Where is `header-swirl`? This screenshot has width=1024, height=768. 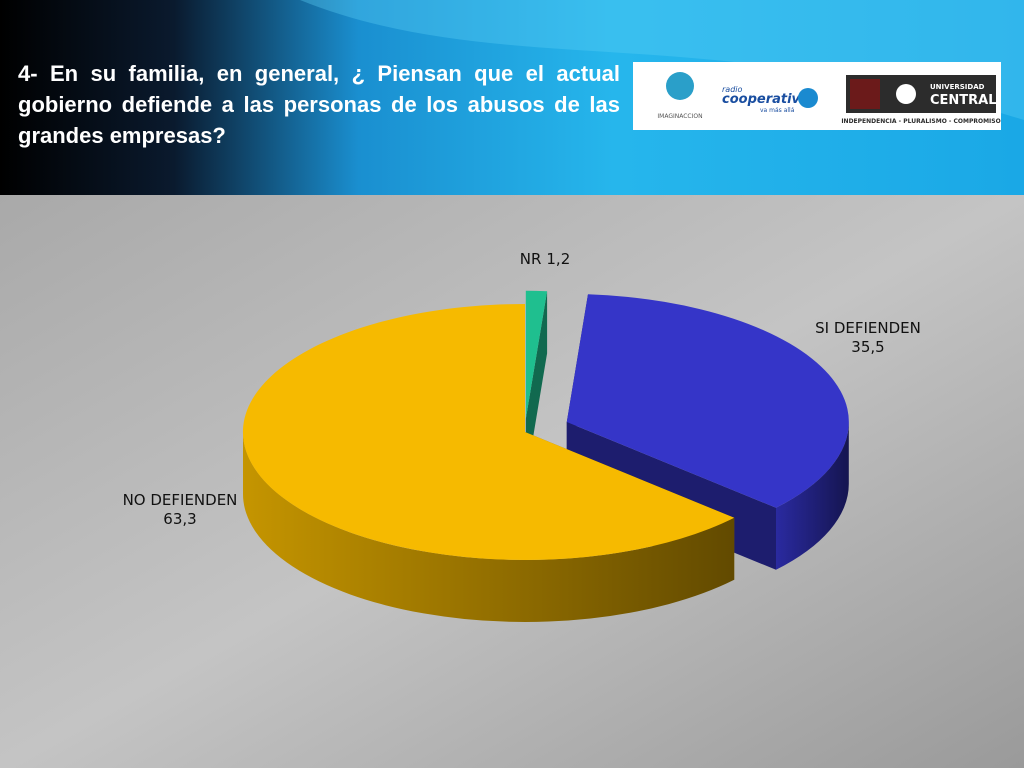
header-swirl is located at coordinates (662, 60).